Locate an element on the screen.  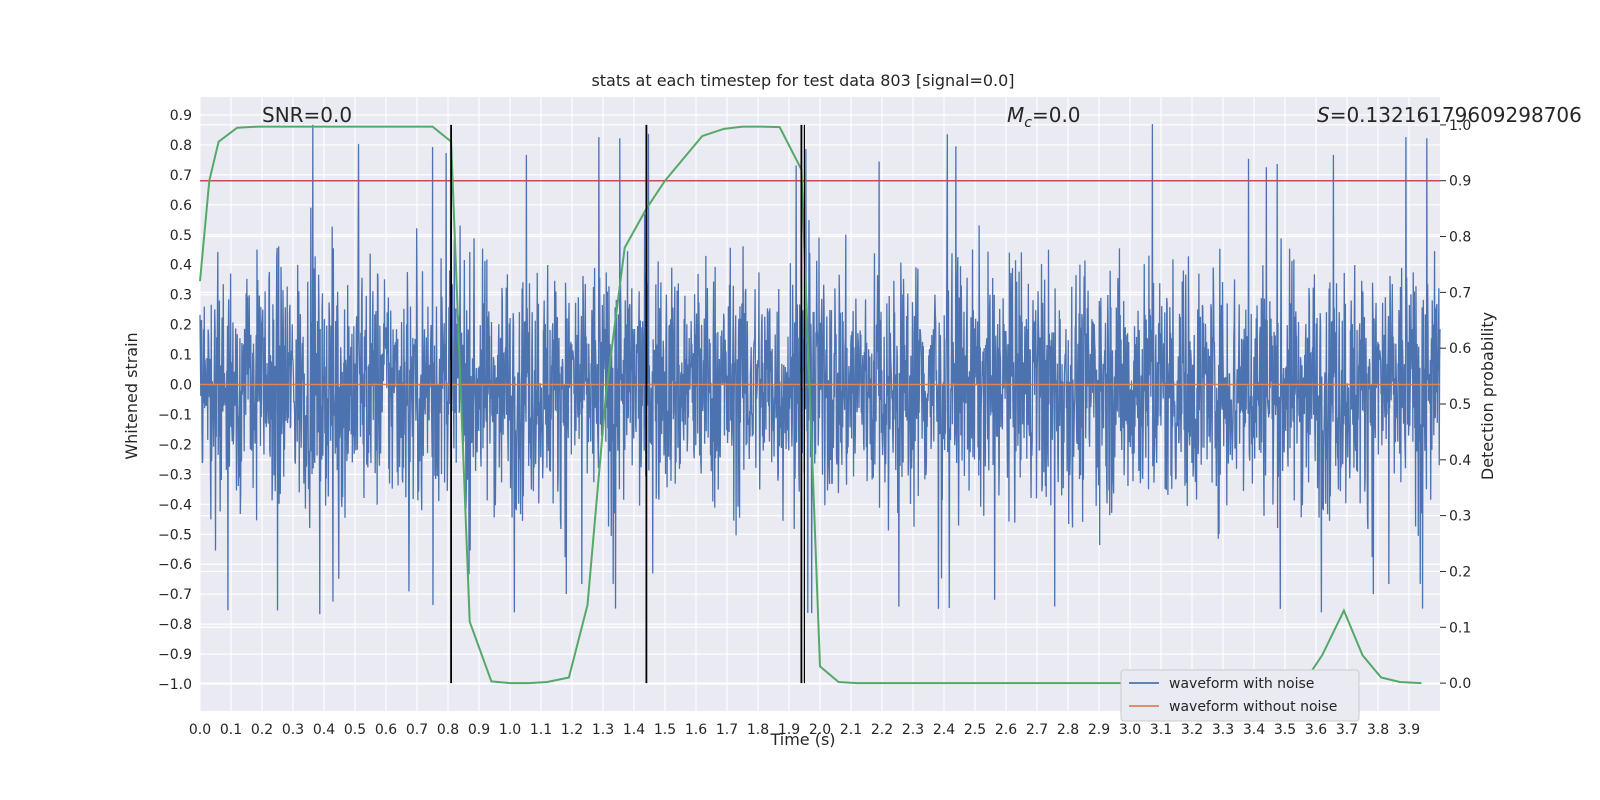
snr-annotation: SNR=0.0 is located at coordinates (307, 115).